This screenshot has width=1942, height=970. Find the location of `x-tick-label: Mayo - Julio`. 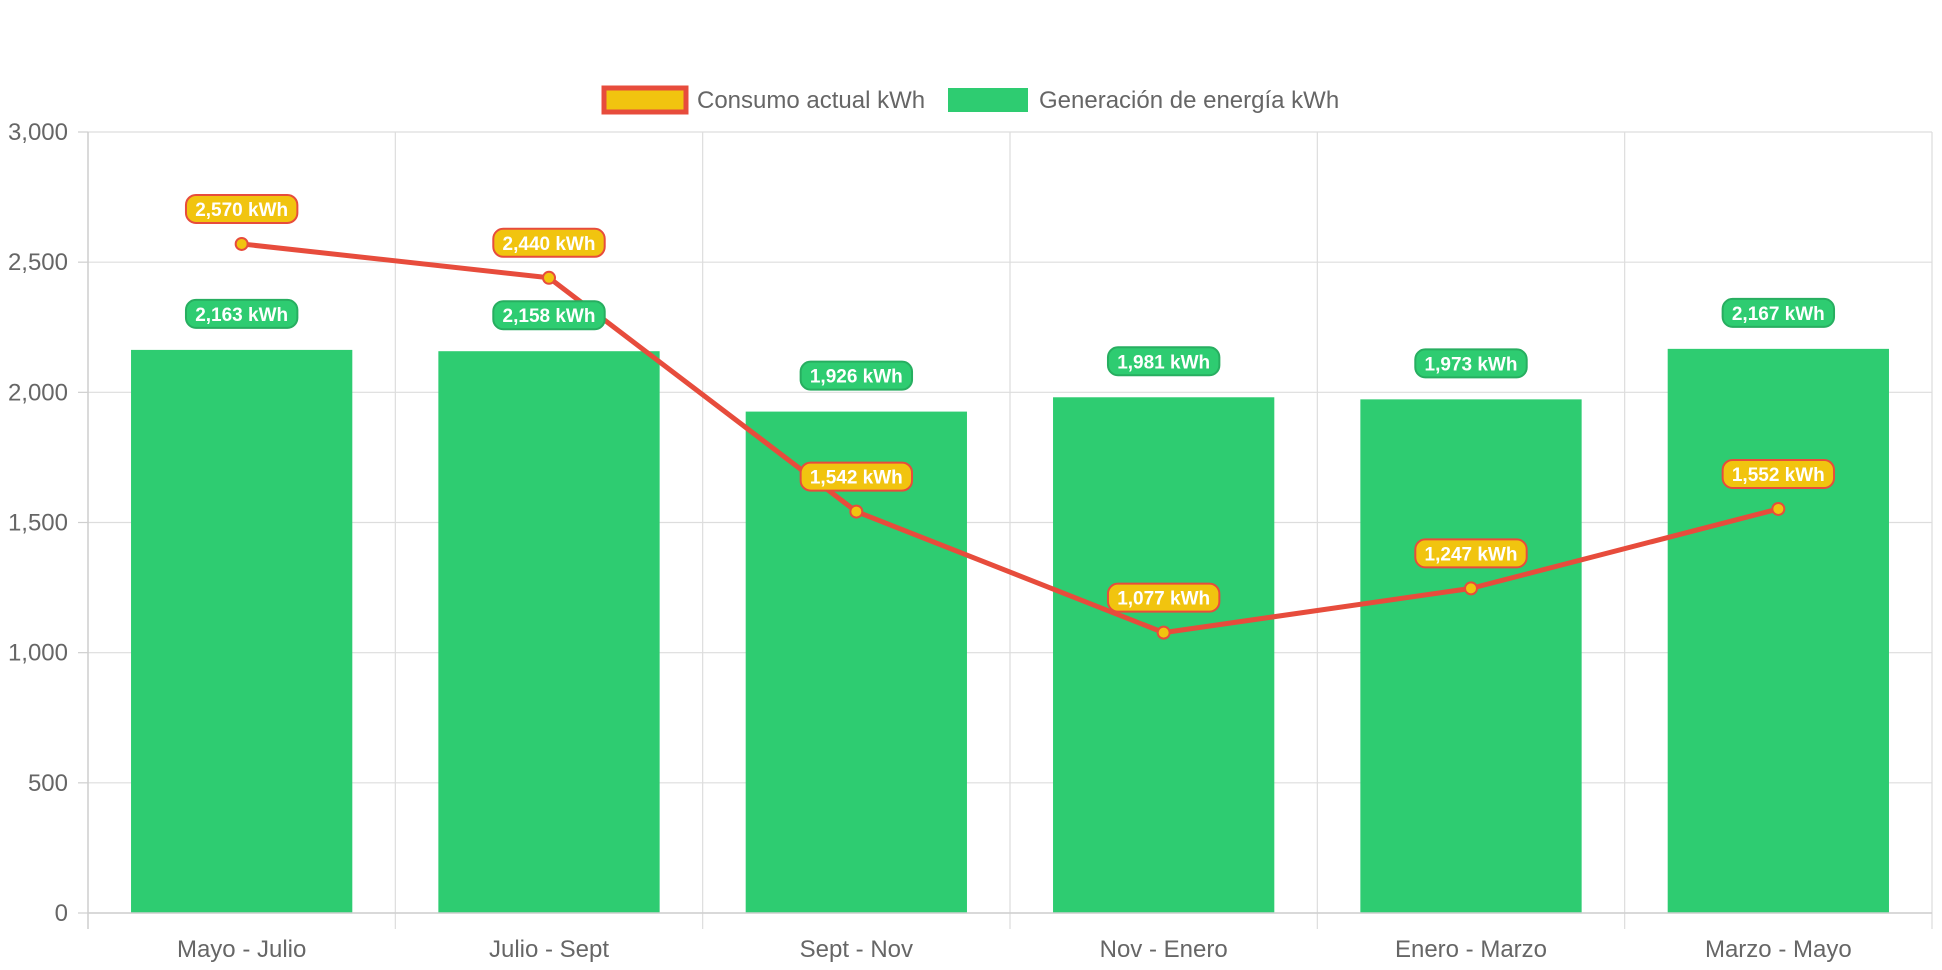

x-tick-label: Mayo - Julio is located at coordinates (241, 949).